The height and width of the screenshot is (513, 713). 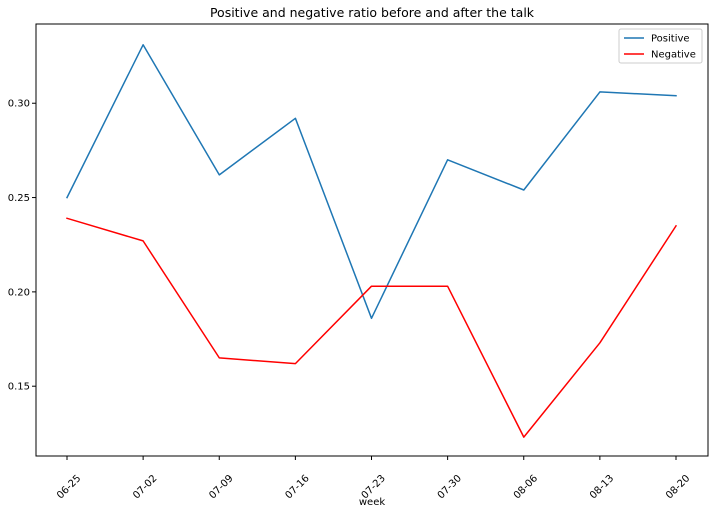 What do you see at coordinates (19, 292) in the screenshot?
I see `y-tick-label: 0.20` at bounding box center [19, 292].